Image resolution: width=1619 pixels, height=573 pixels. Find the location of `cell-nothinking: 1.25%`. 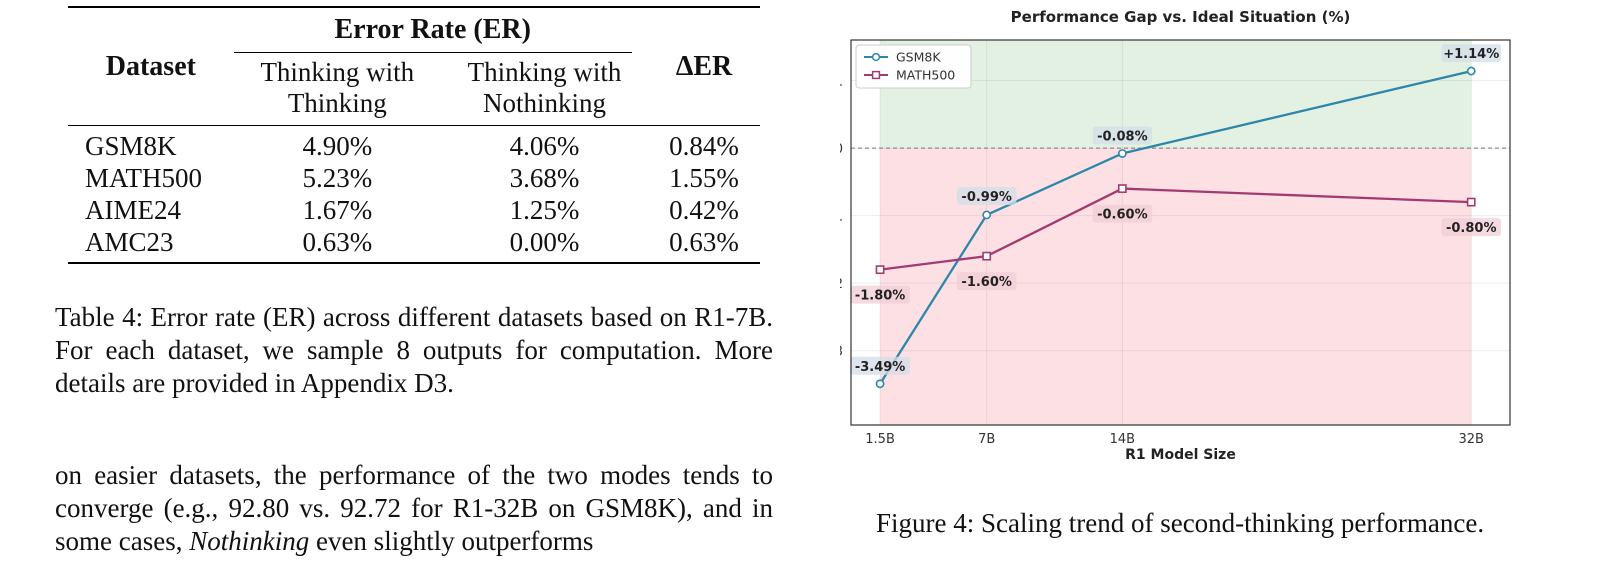

cell-nothinking: 1.25% is located at coordinates (544, 210).